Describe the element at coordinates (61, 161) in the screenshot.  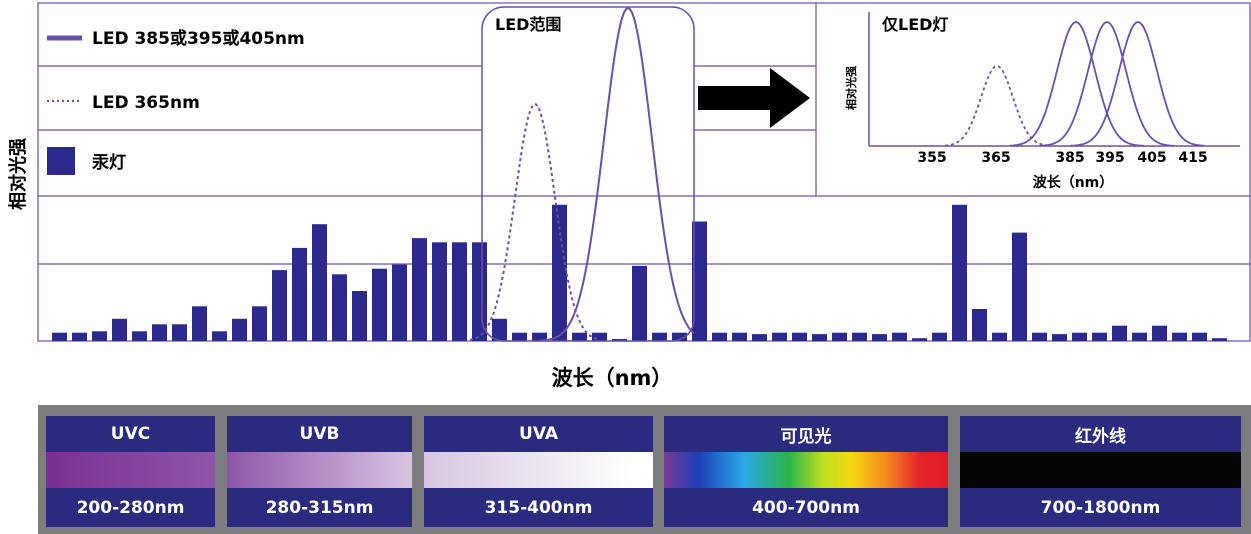
I see `legend-bar-swatch` at that location.